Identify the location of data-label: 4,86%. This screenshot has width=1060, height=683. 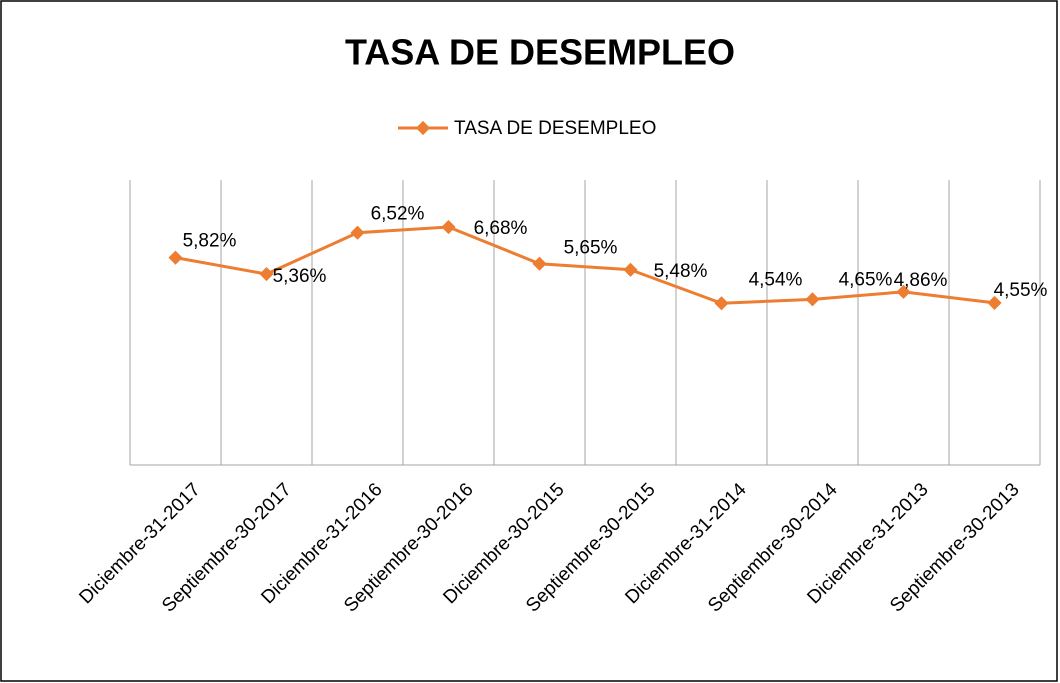
(921, 280).